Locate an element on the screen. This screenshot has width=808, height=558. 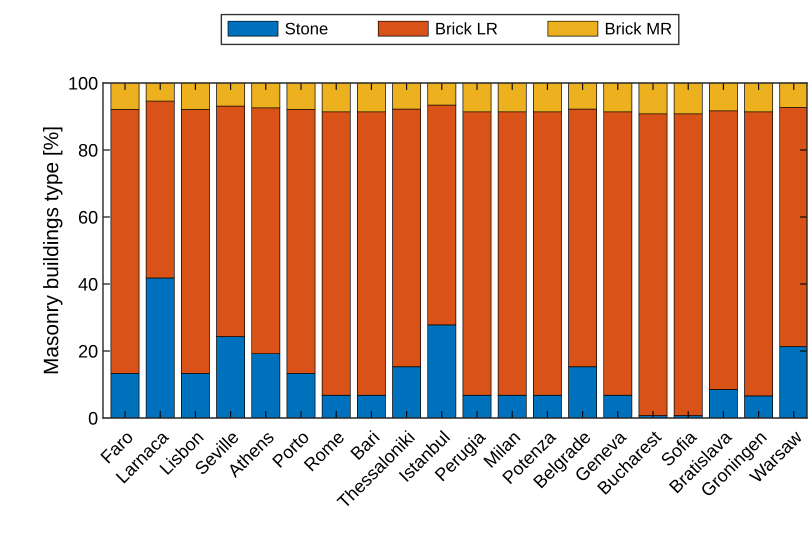
y-tick-label: 40 is located at coordinates (88, 284).